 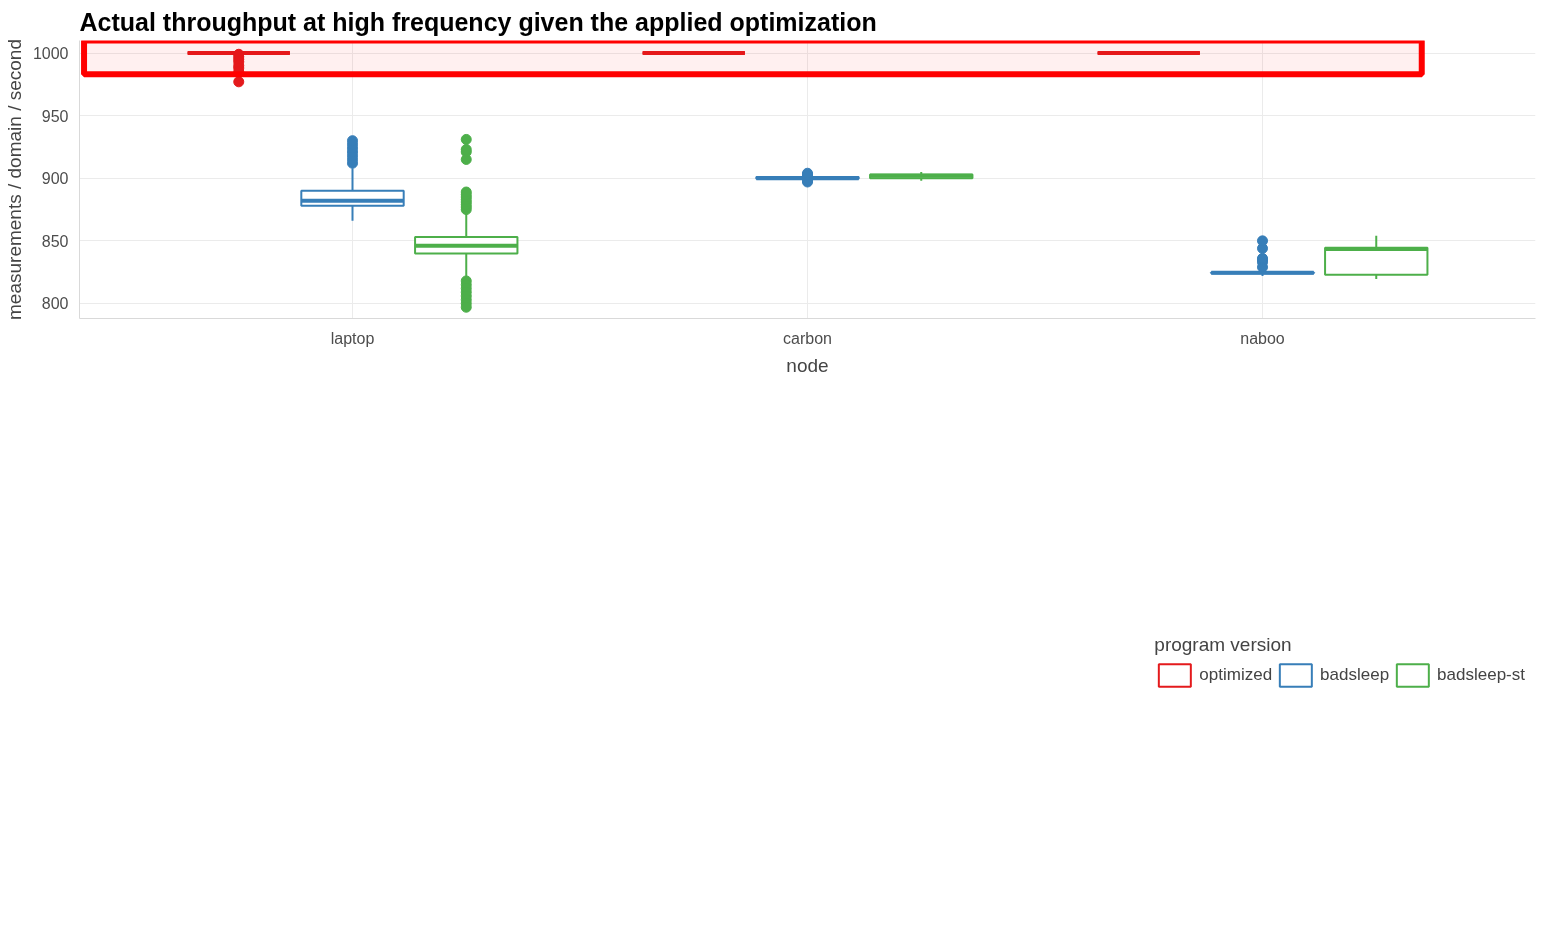 What do you see at coordinates (807, 365) in the screenshot?
I see `x-axis-title: node` at bounding box center [807, 365].